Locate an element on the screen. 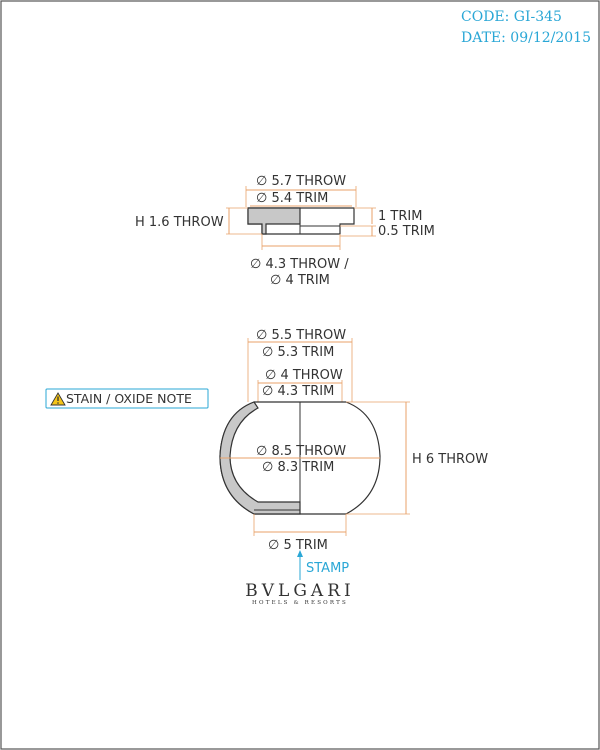 The image size is (600, 750). top-outer-trim-label: ∅ 5.4 TRIM is located at coordinates (292, 198).